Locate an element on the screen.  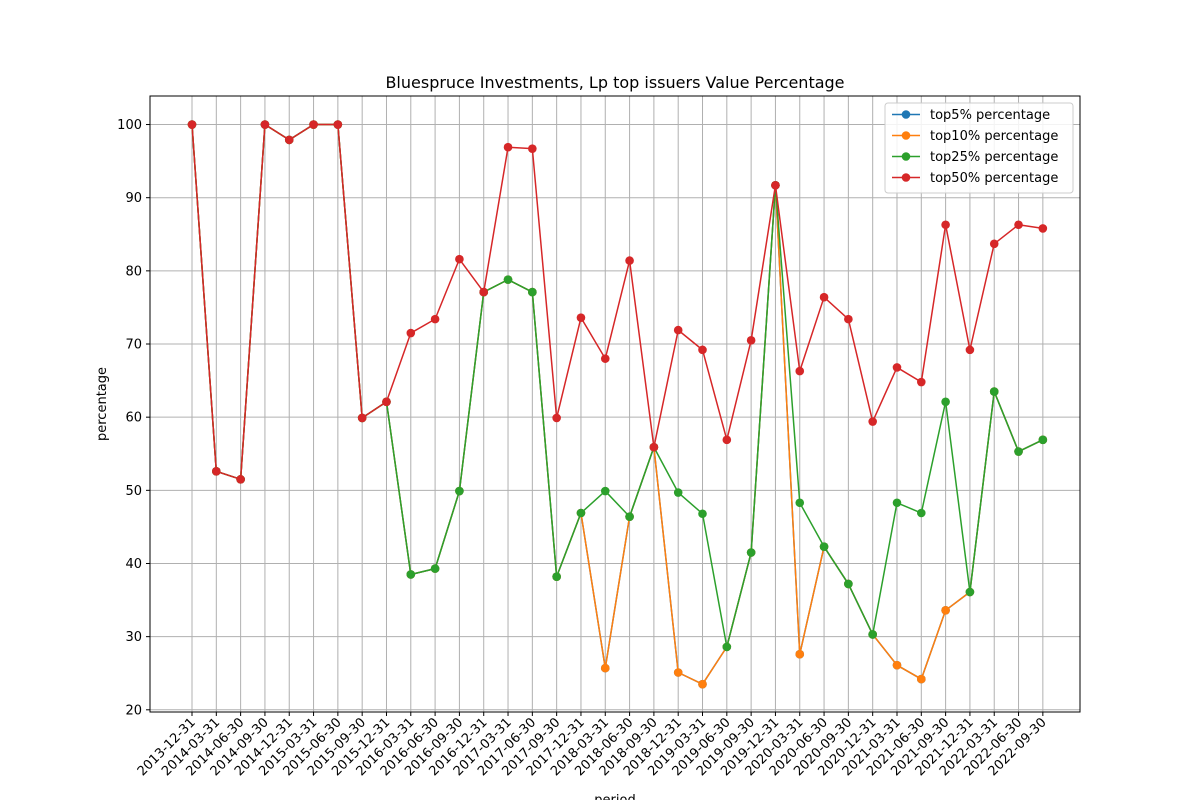
legend-box is located at coordinates (979, 148).